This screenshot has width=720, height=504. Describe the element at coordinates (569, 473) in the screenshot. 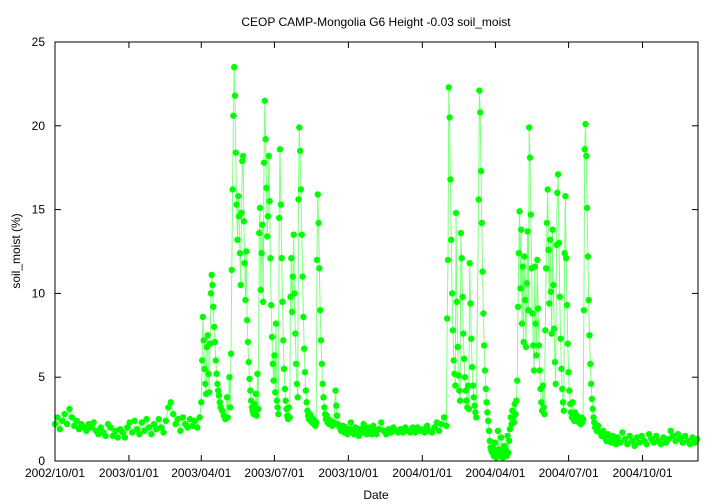

I see `x-tick-label: 2004/07/01` at that location.